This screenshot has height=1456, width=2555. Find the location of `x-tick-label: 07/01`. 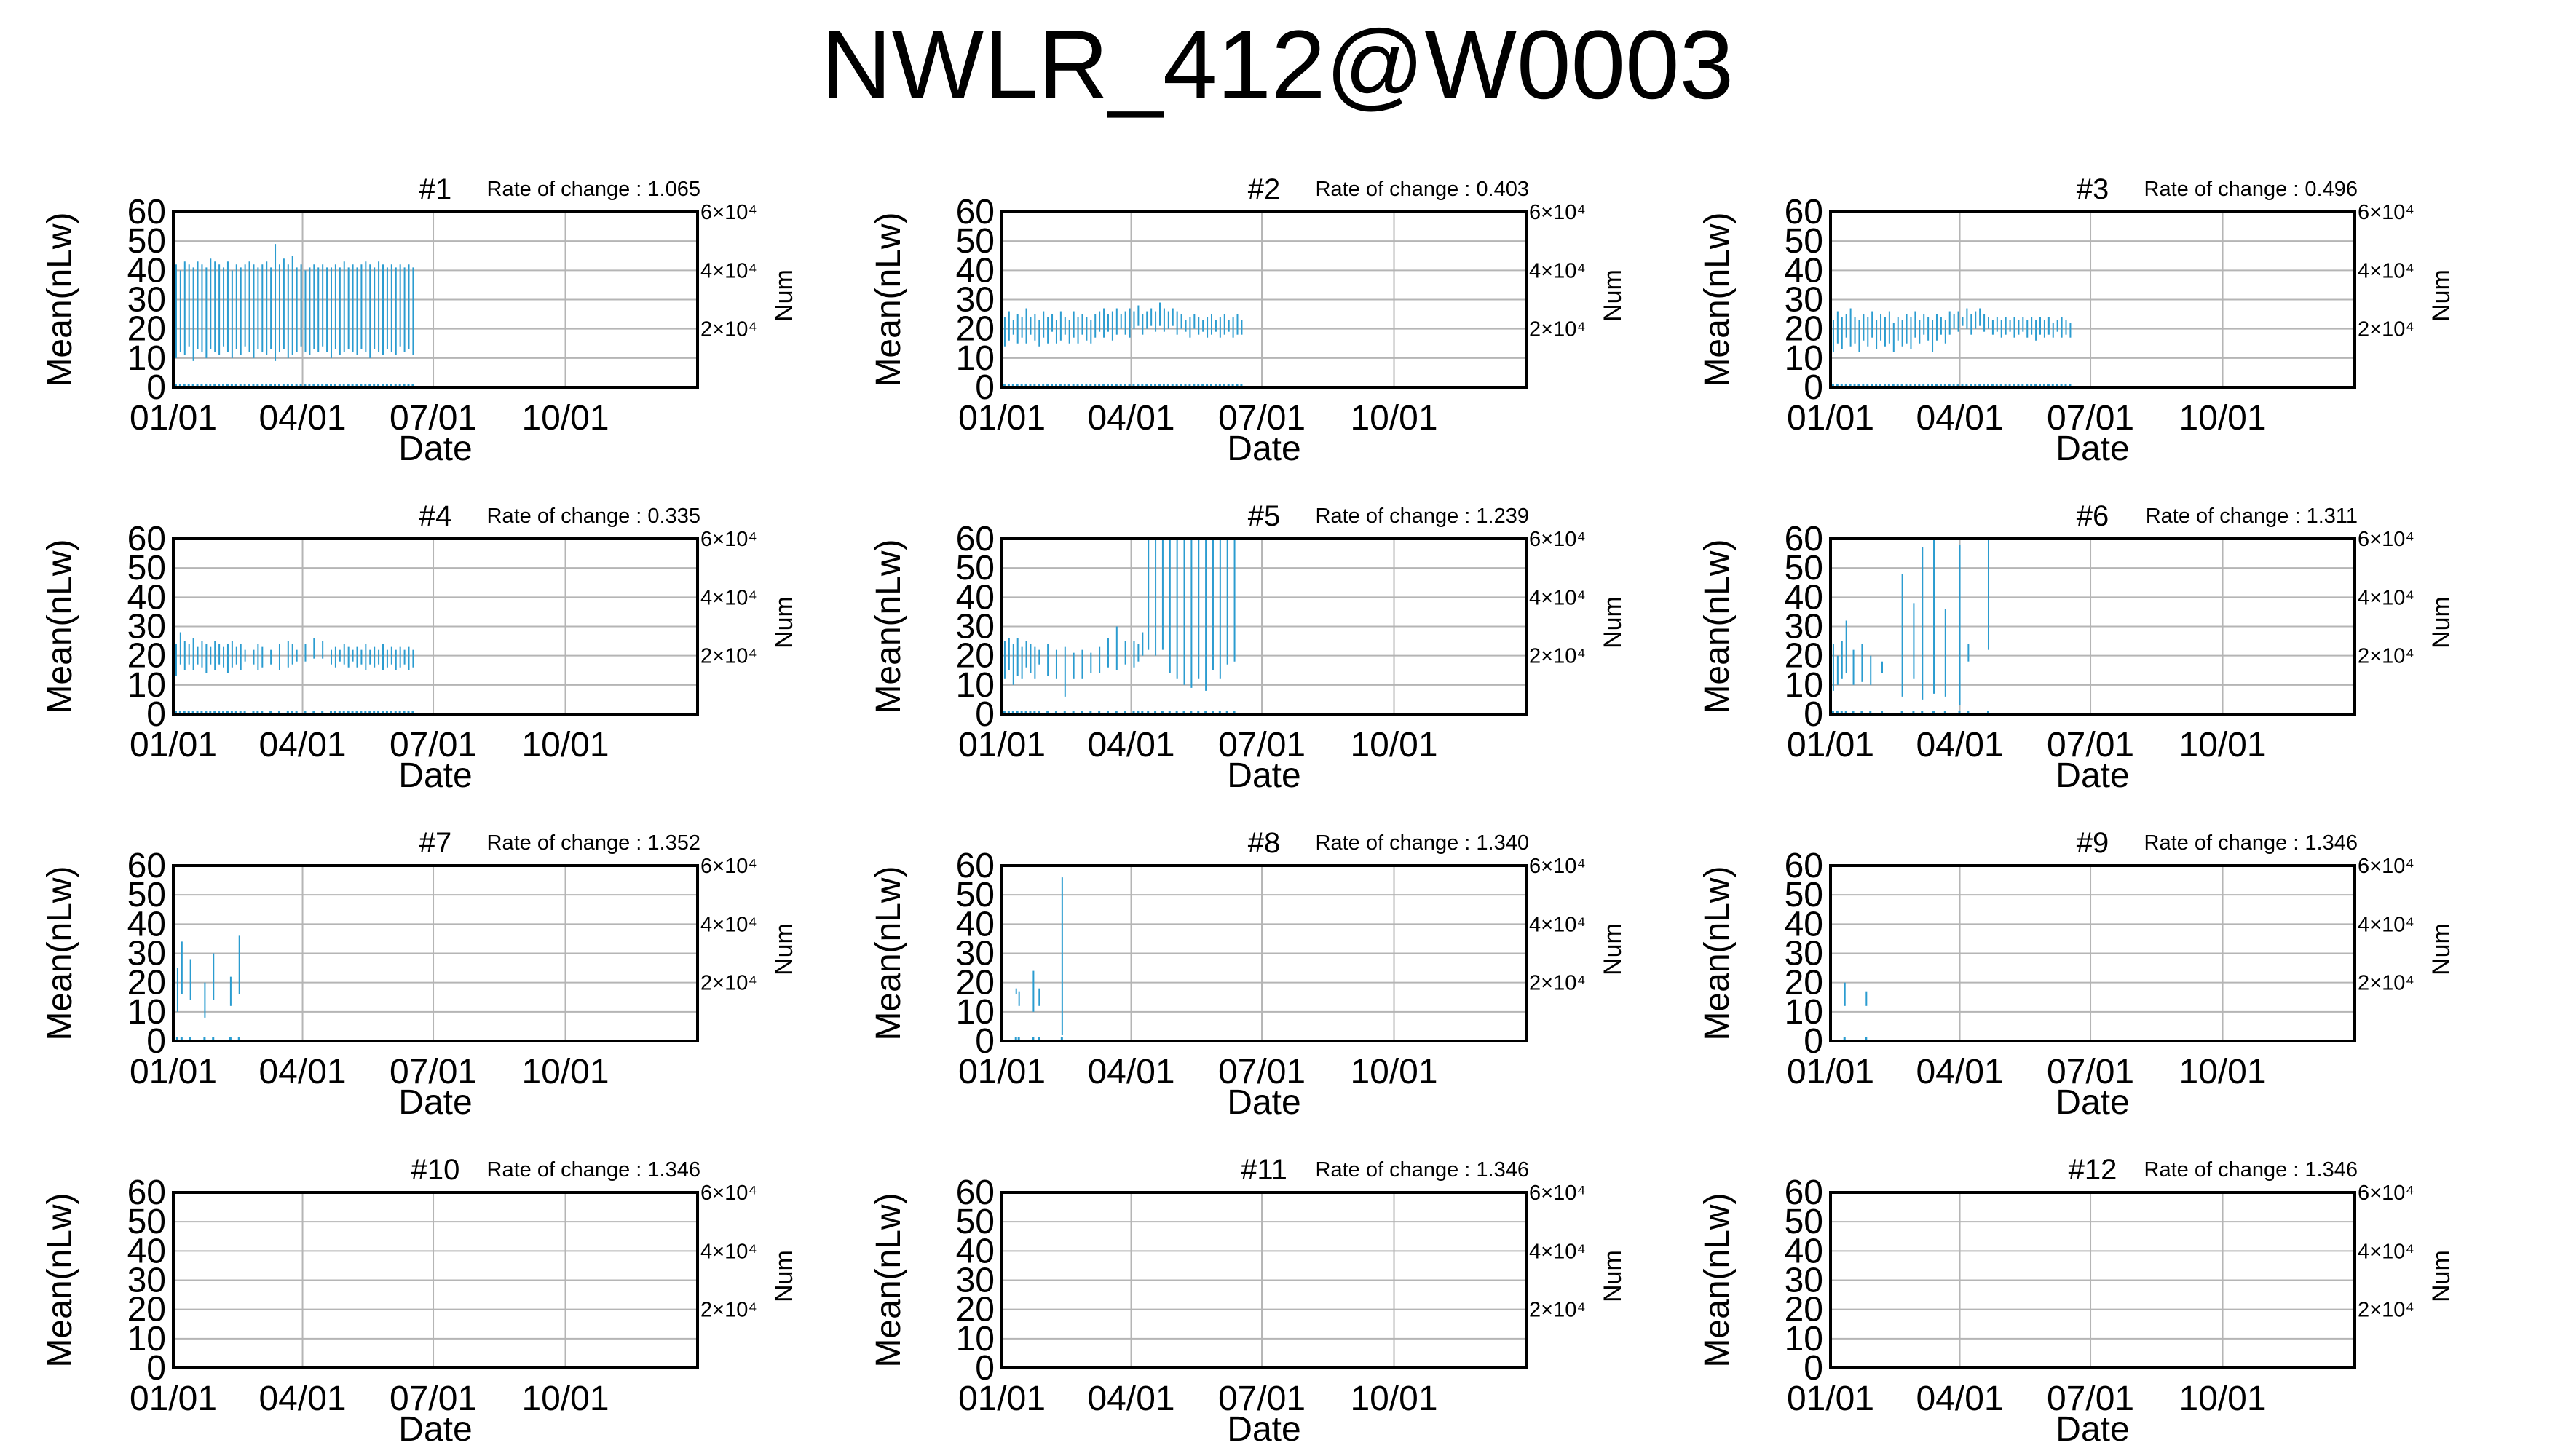

x-tick-label: 07/01 is located at coordinates (2090, 1399).